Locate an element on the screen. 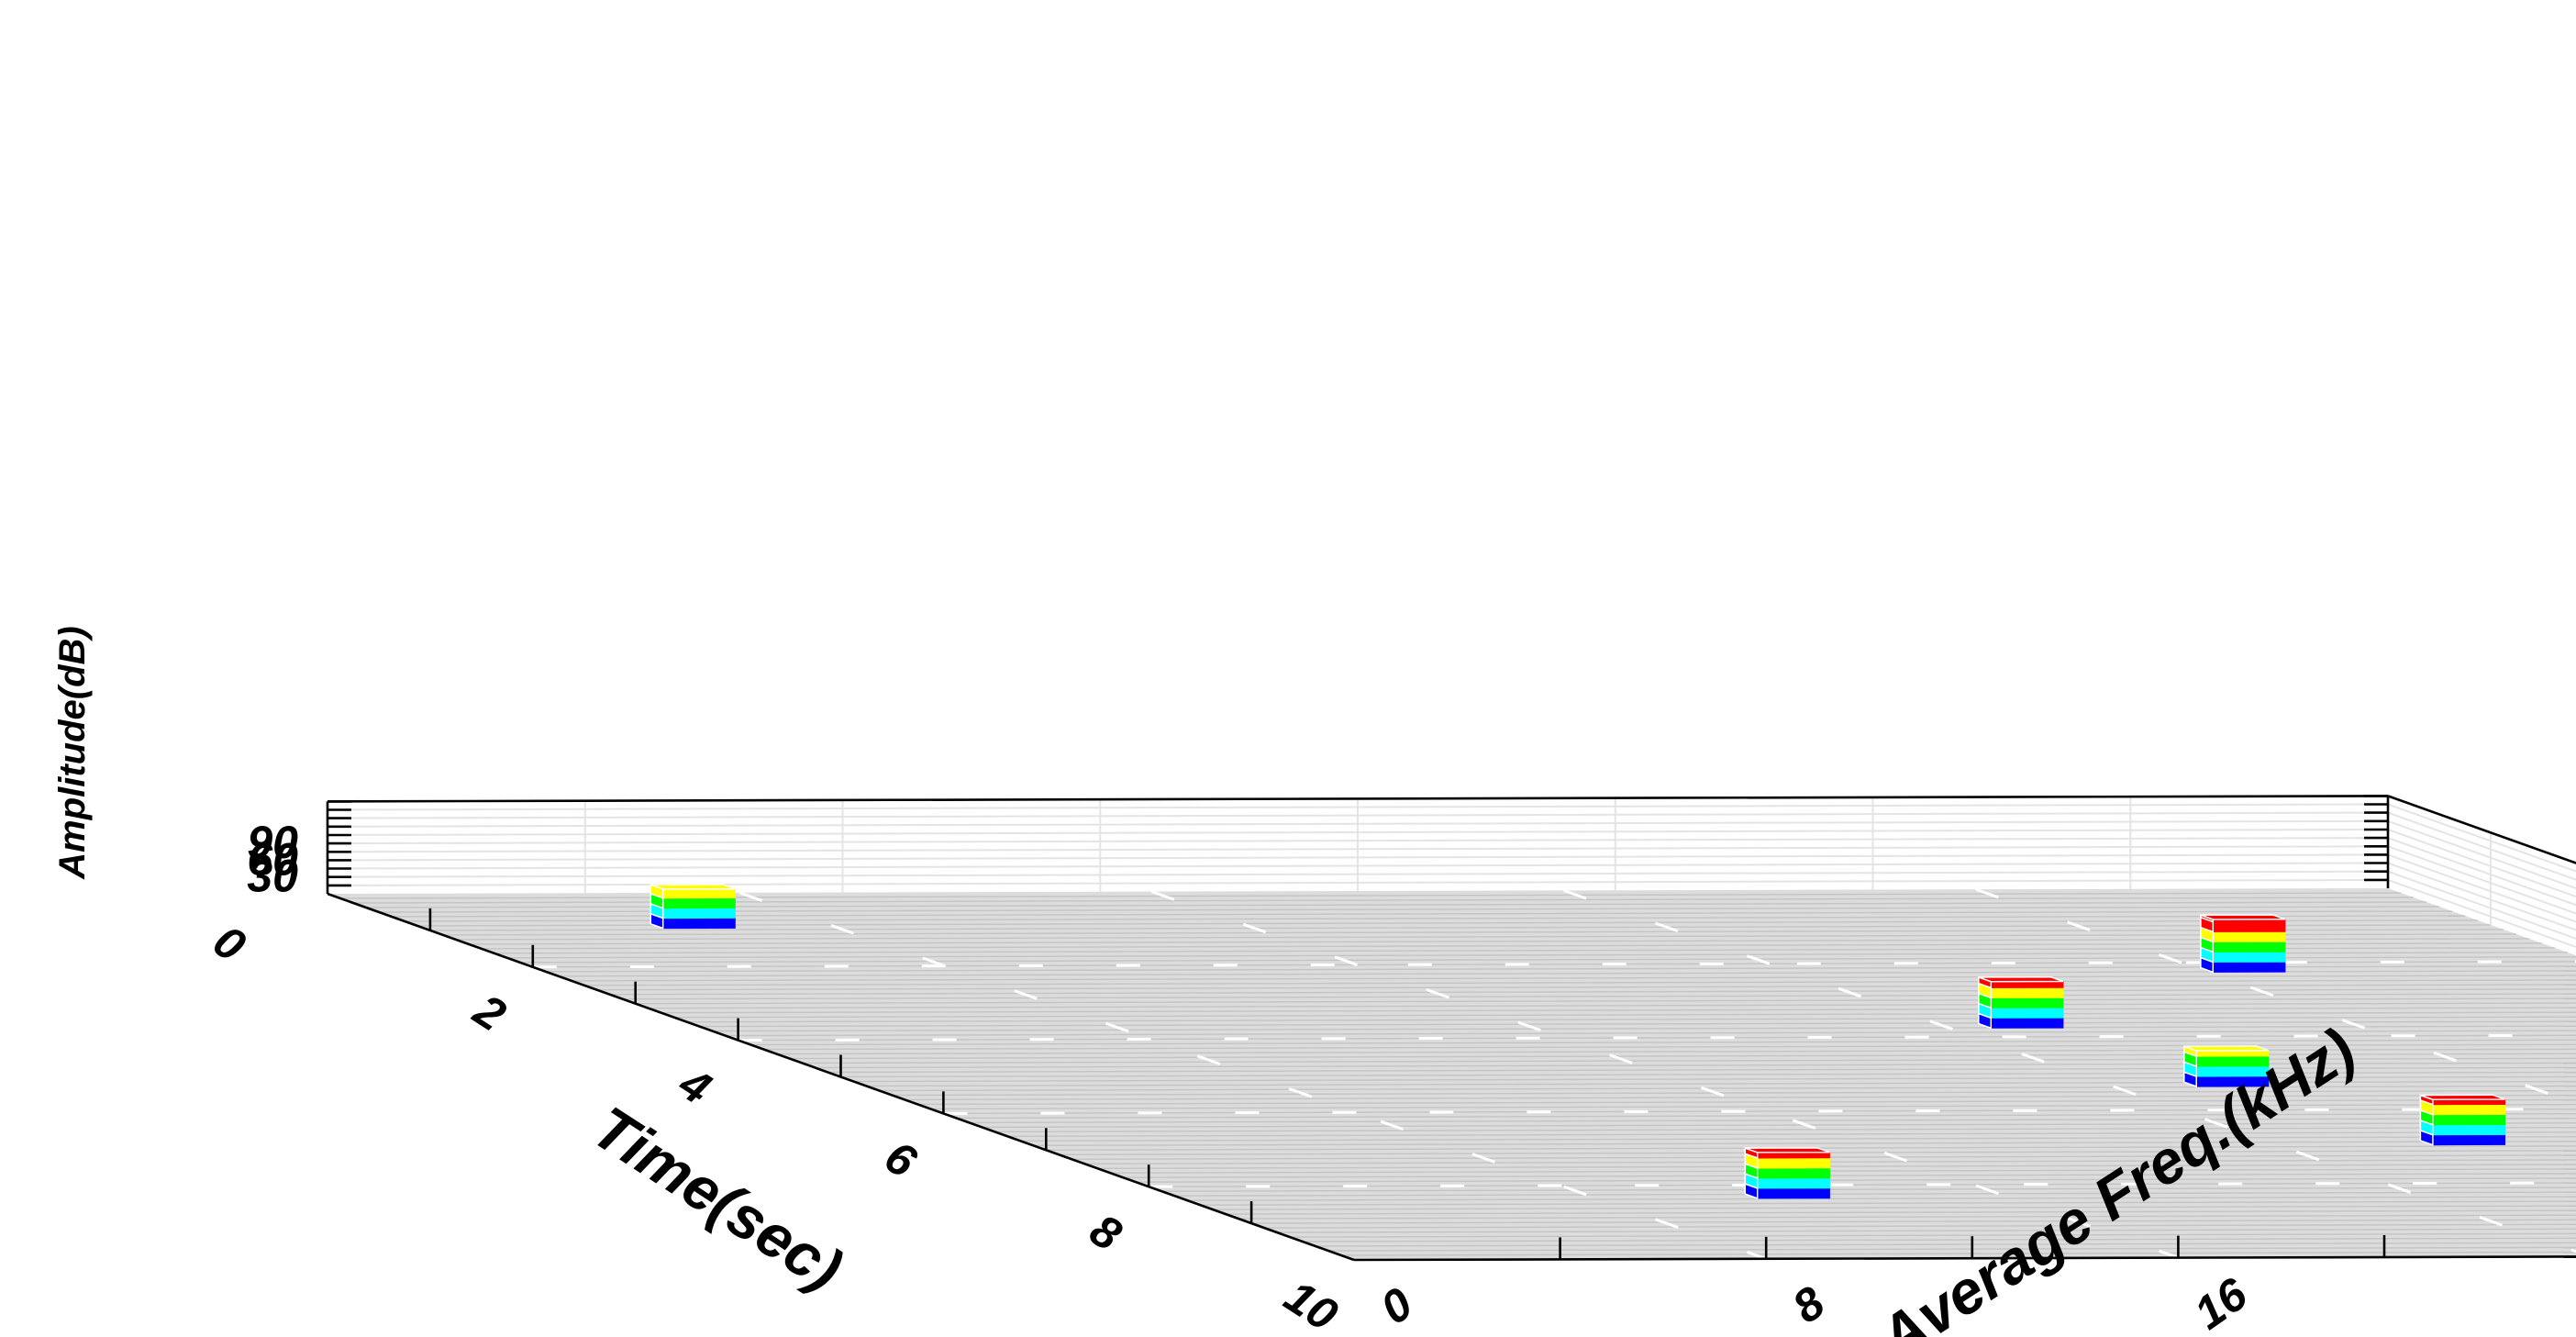 The width and height of the screenshot is (2576, 1337). x-tick-label: 4 is located at coordinates (695, 1086).